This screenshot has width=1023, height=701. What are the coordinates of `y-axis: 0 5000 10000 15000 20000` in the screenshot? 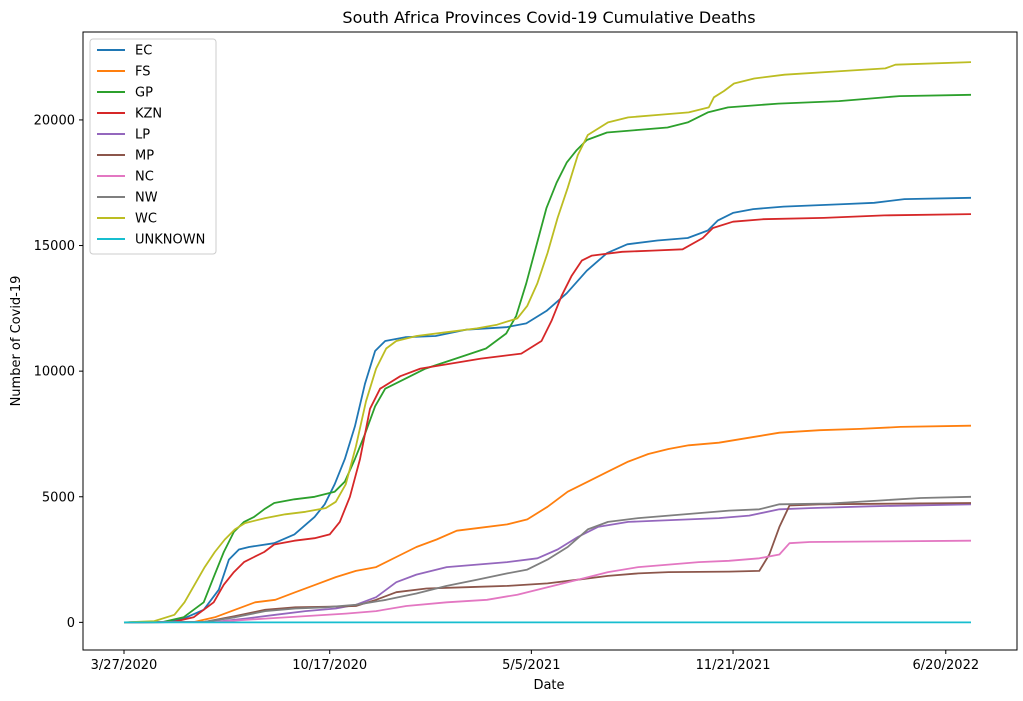 It's located at (58, 372).